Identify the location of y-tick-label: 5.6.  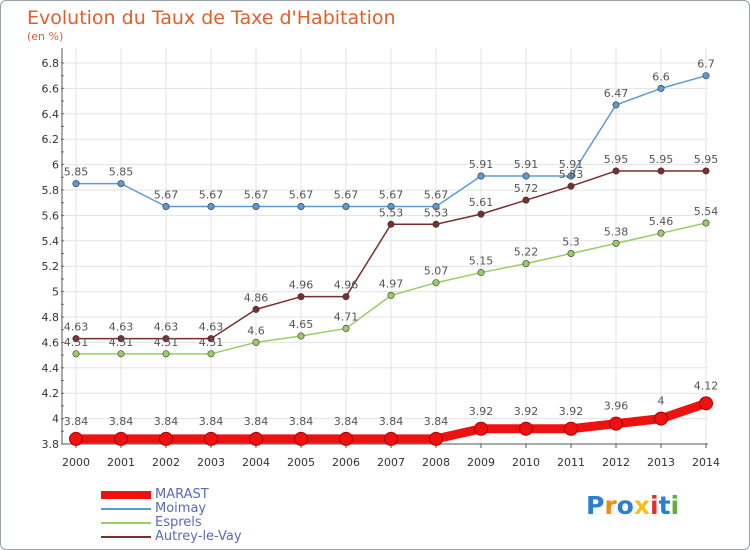
(51, 215).